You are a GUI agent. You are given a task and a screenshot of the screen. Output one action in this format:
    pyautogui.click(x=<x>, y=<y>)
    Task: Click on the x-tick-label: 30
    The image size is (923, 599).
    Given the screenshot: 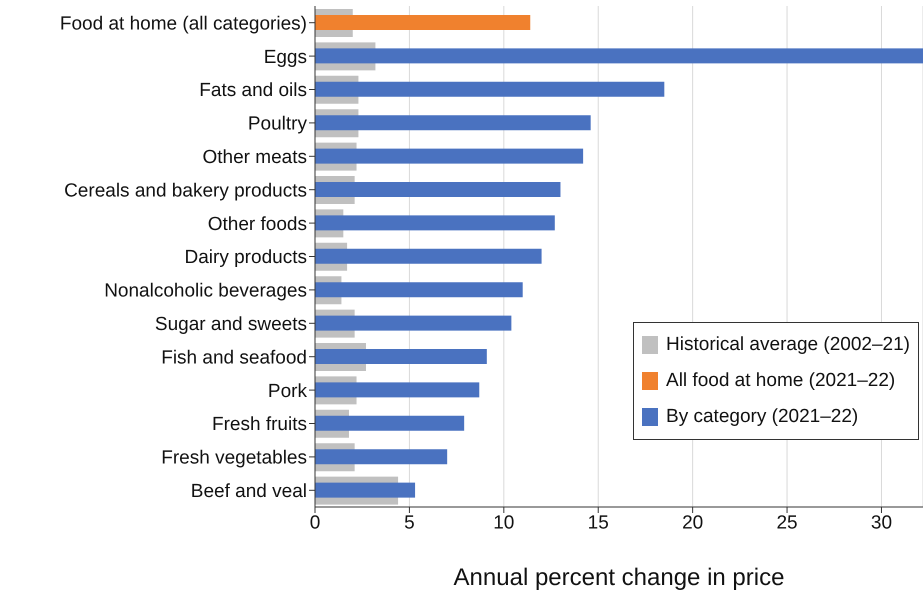 What is the action you would take?
    pyautogui.click(x=881, y=523)
    